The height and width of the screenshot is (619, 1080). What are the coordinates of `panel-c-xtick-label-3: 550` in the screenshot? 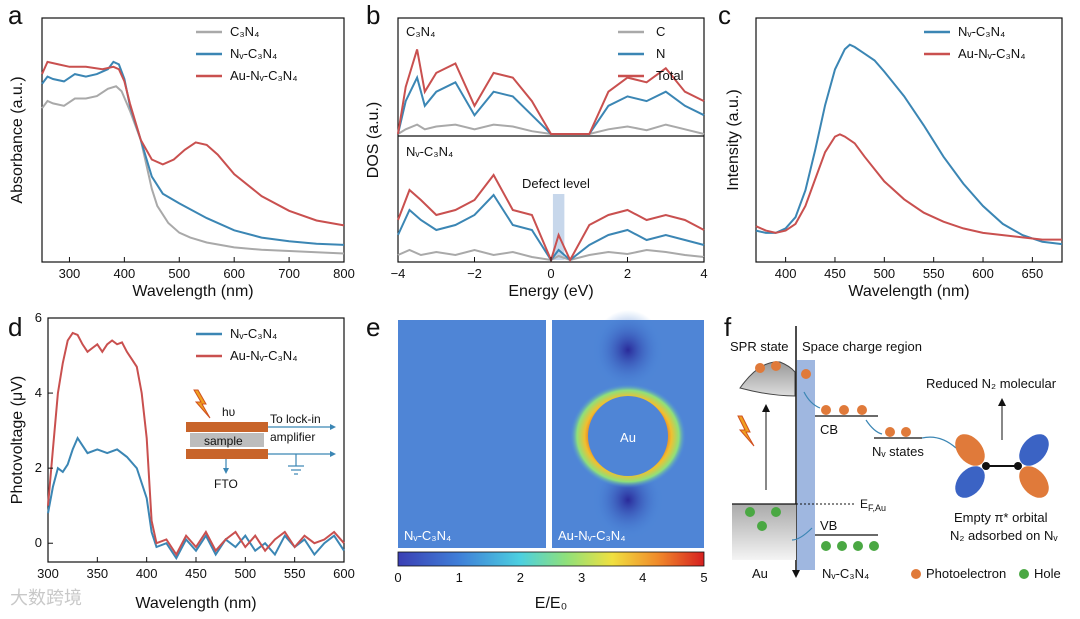 It's located at (934, 273).